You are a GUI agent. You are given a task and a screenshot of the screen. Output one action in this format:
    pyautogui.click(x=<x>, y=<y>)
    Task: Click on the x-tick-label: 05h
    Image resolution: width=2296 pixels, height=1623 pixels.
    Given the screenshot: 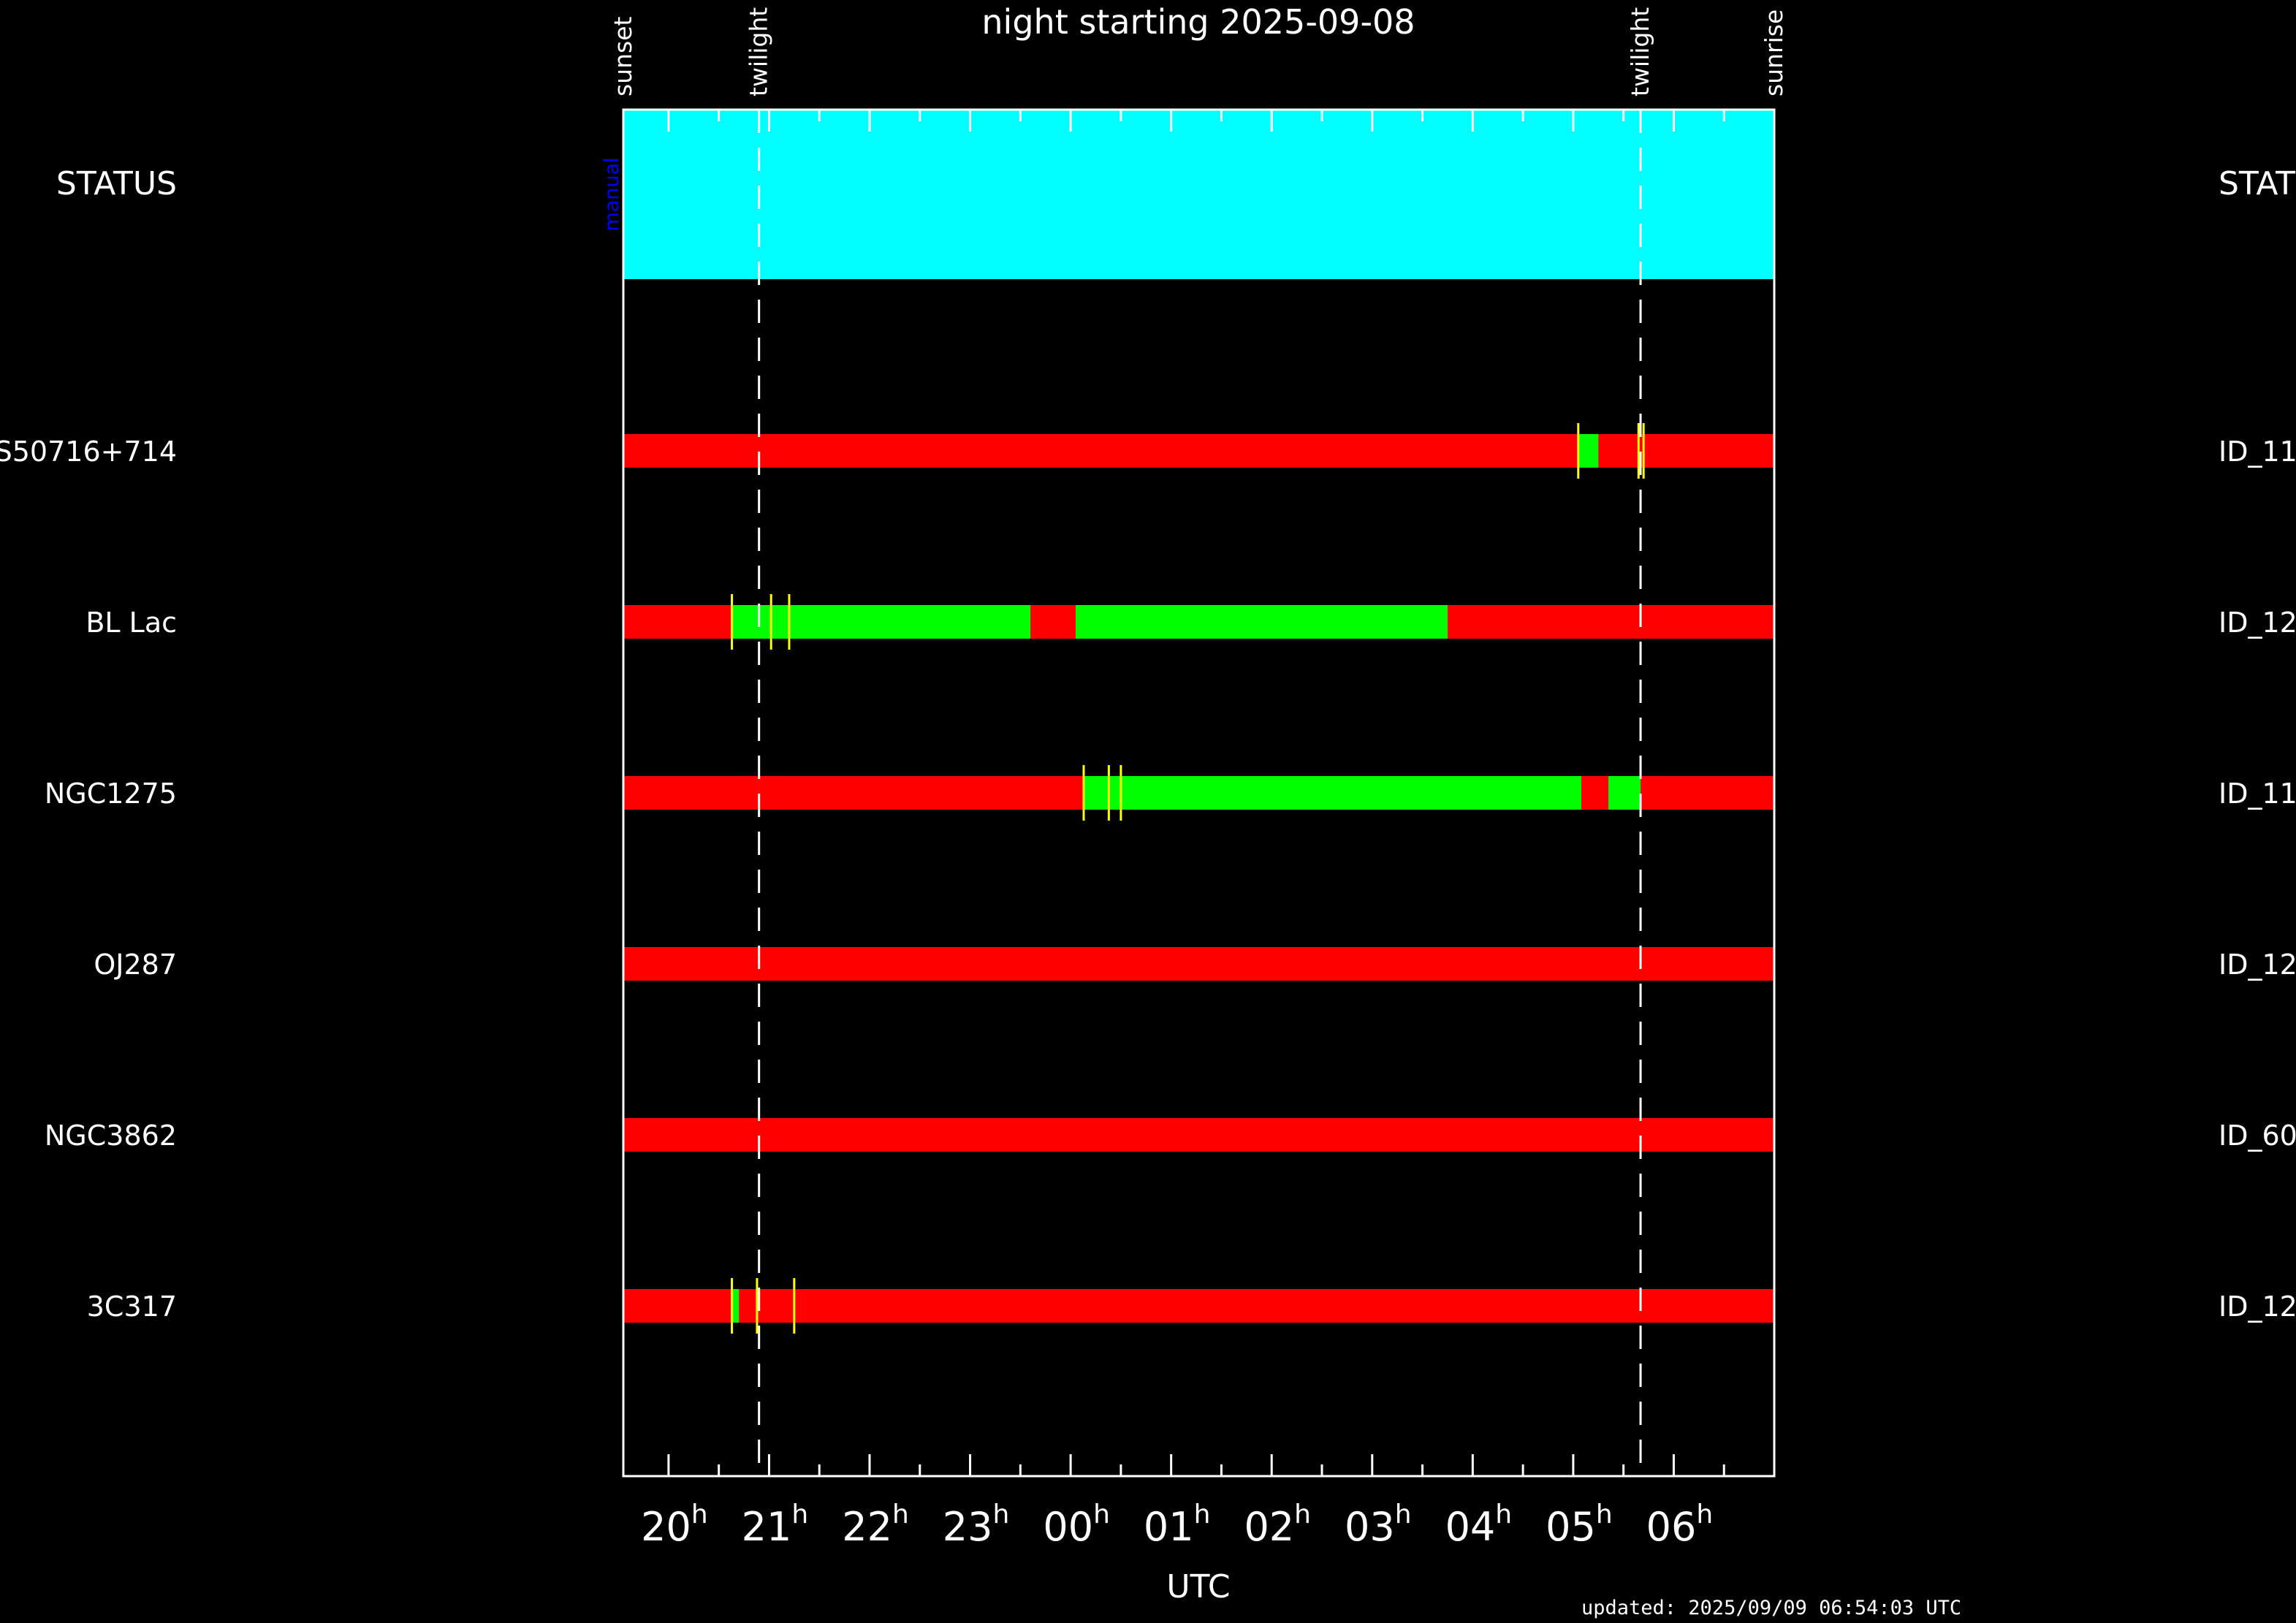 What is the action you would take?
    pyautogui.click(x=1579, y=1525)
    